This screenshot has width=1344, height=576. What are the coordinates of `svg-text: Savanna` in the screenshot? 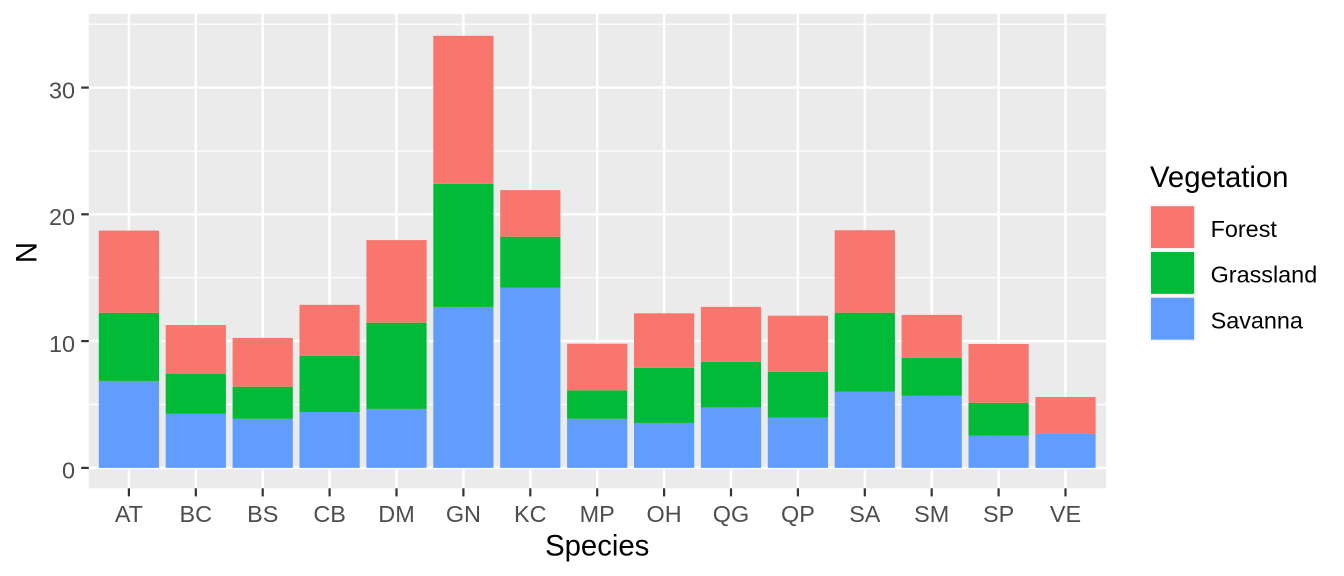 It's located at (1257, 320).